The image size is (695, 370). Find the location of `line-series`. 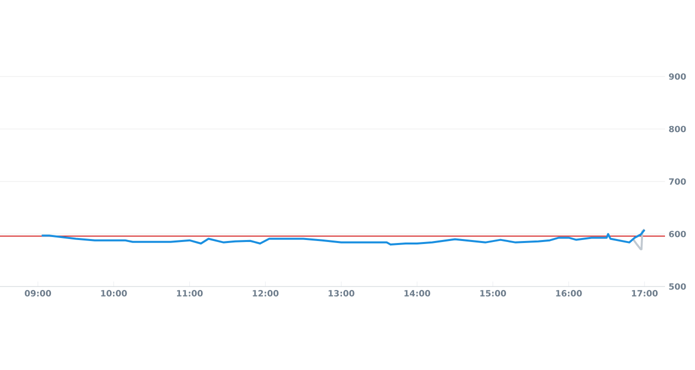

line-series is located at coordinates (639, 239).